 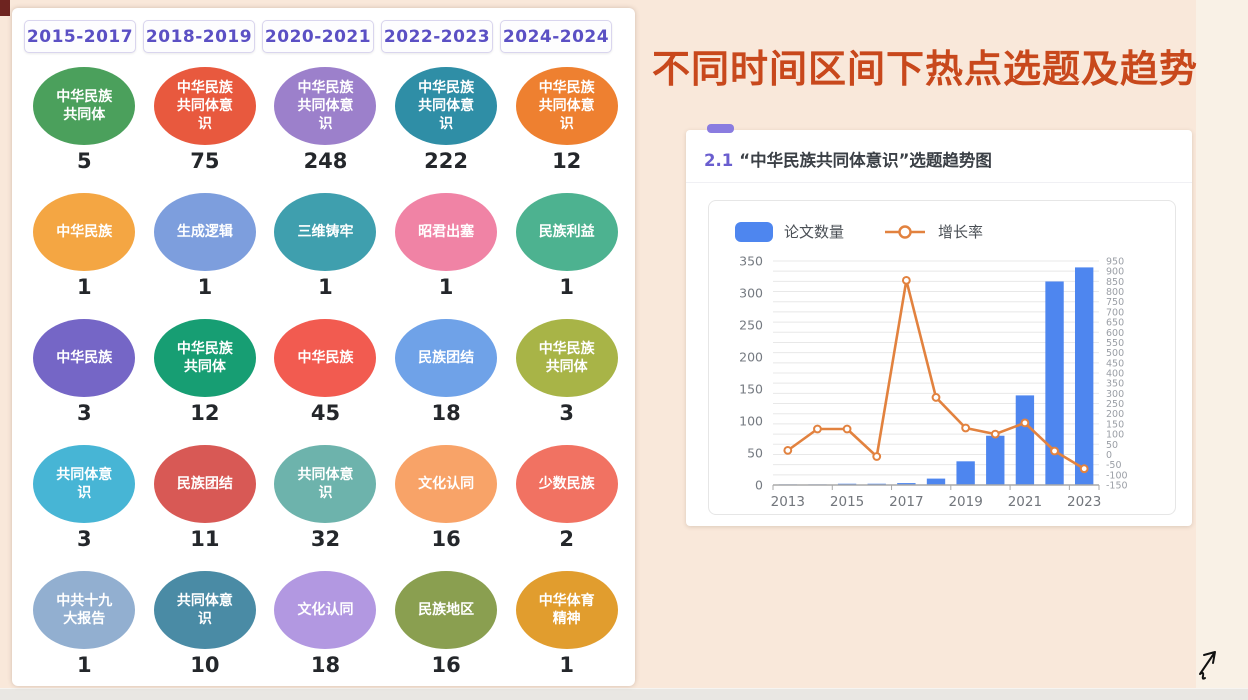 What do you see at coordinates (325, 539) in the screenshot?
I see `topic-count: 32` at bounding box center [325, 539].